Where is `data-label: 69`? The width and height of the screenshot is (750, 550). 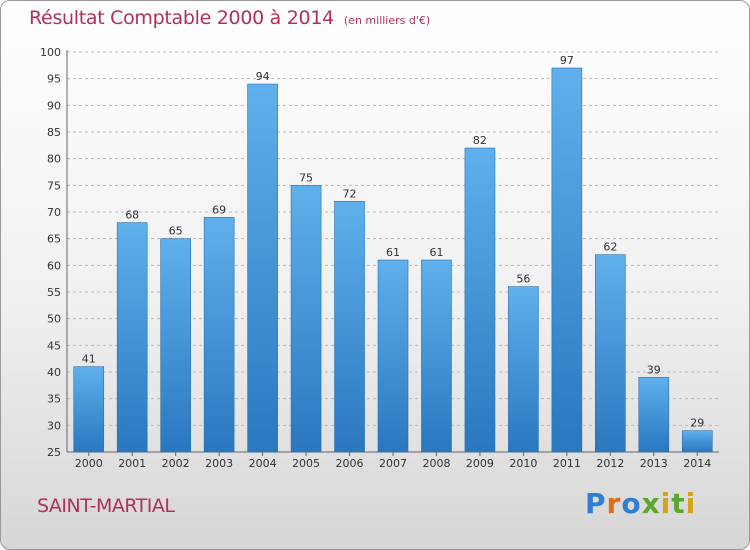
data-label: 69 is located at coordinates (219, 209).